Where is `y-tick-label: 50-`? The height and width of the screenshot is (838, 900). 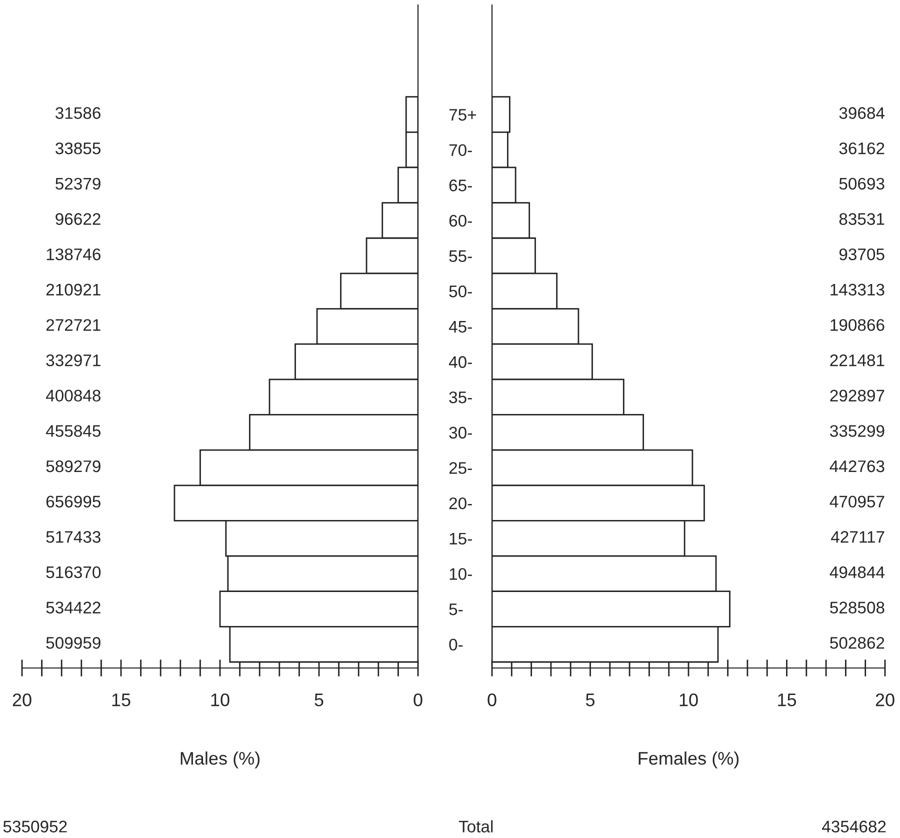
y-tick-label: 50- is located at coordinates (460, 292).